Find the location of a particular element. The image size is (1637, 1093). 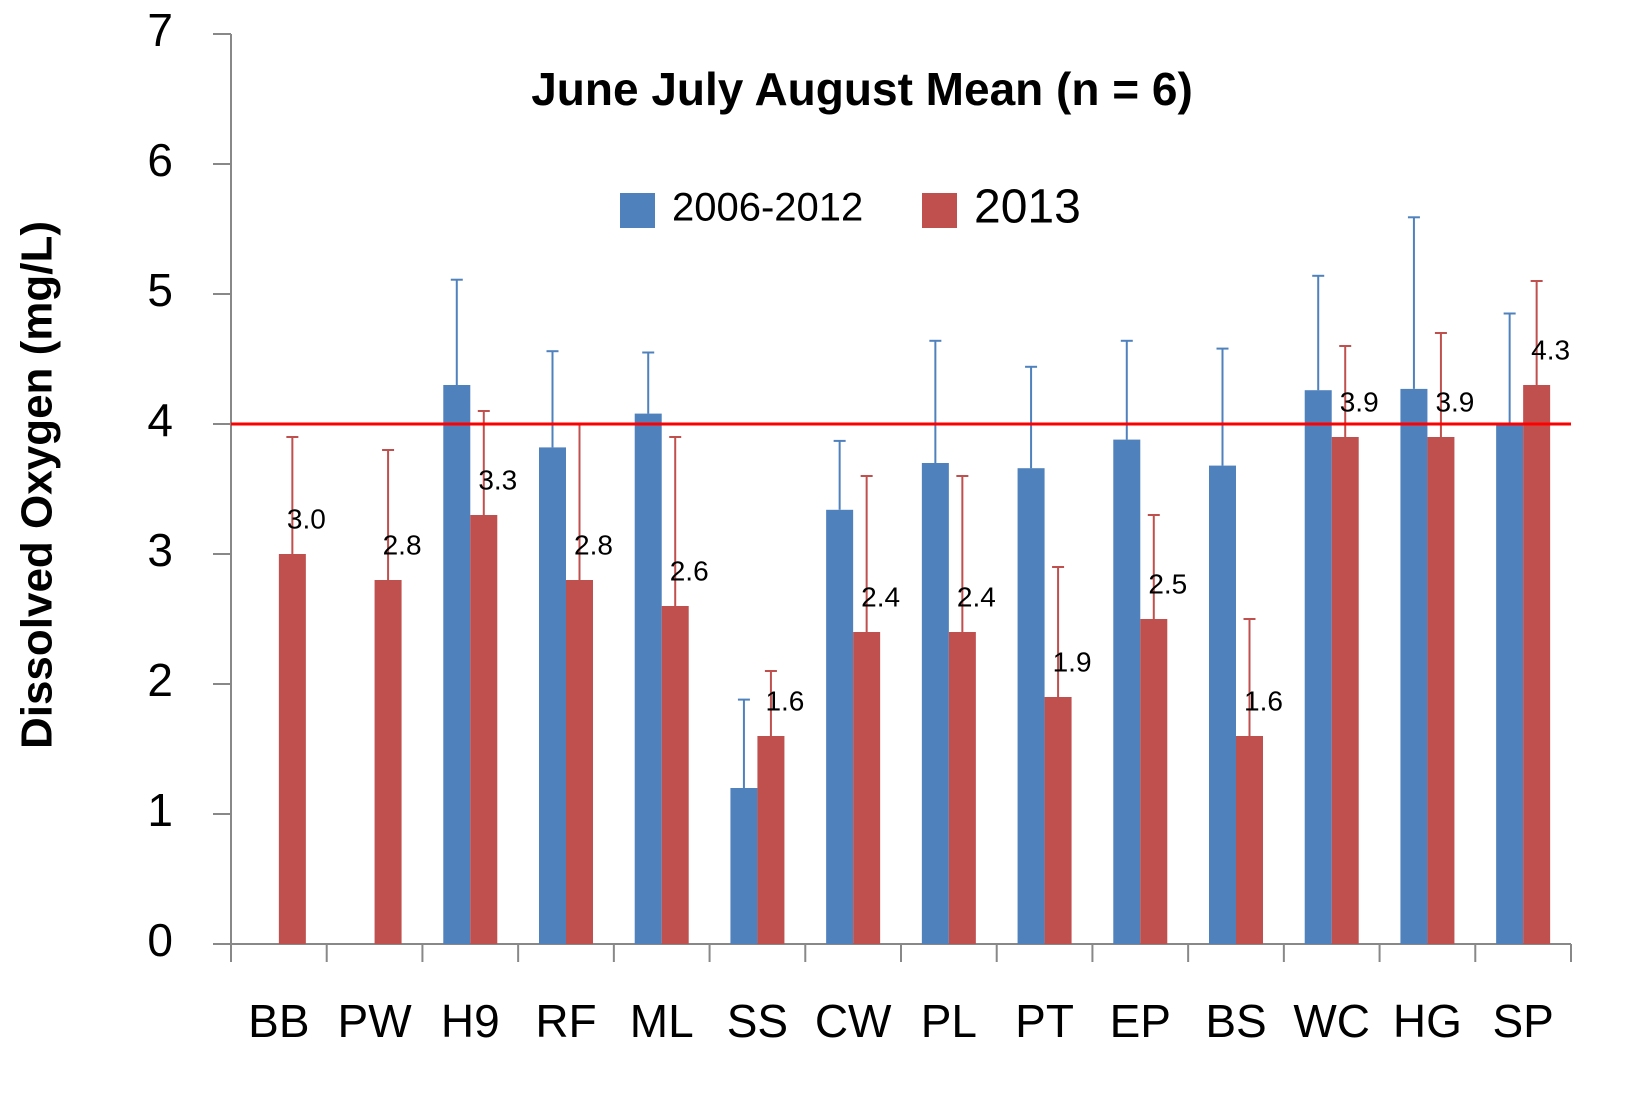

data-label: 3.3 is located at coordinates (497, 479).